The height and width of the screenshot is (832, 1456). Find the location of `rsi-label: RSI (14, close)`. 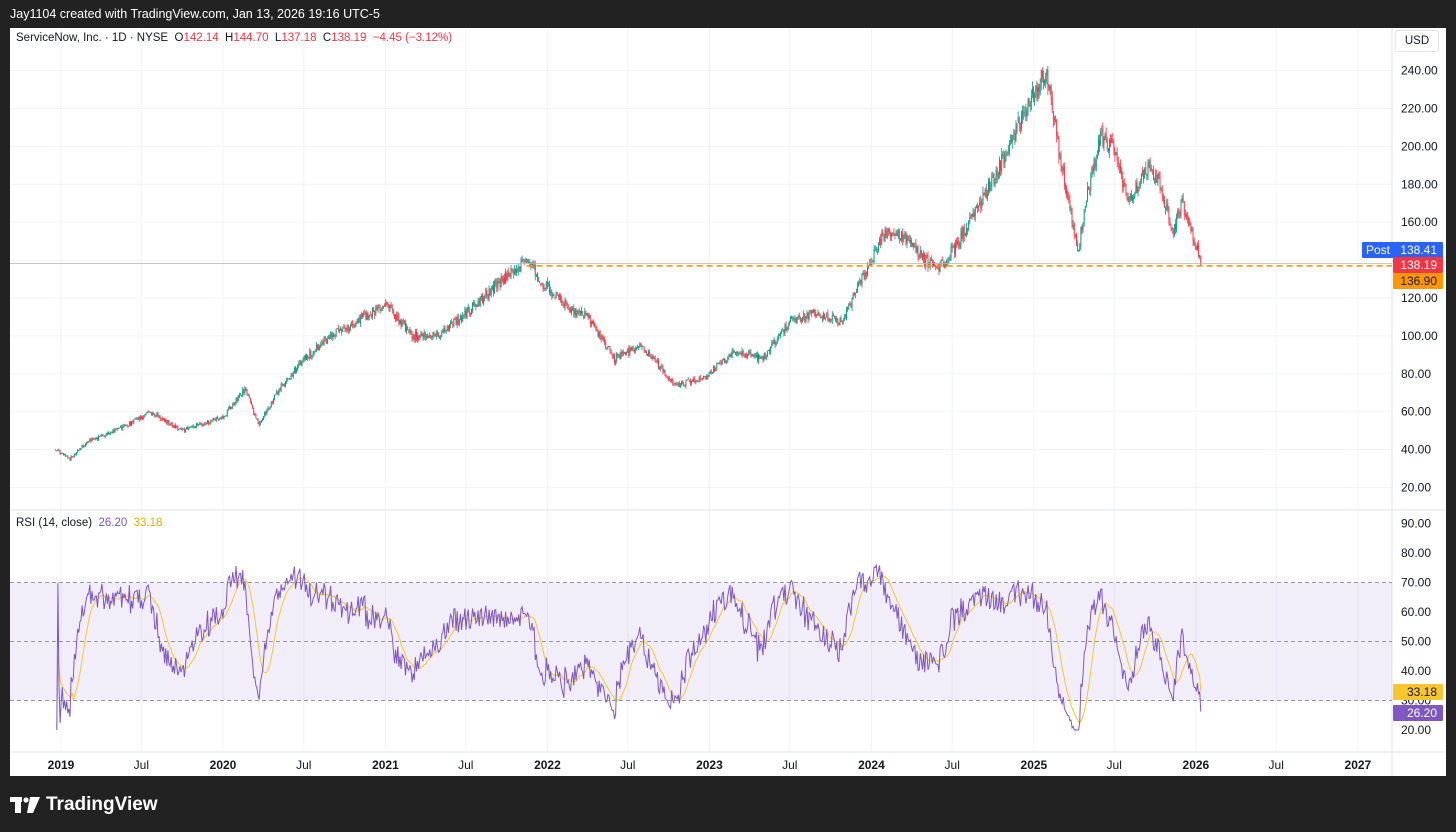

rsi-label: RSI (14, close) is located at coordinates (54, 523).